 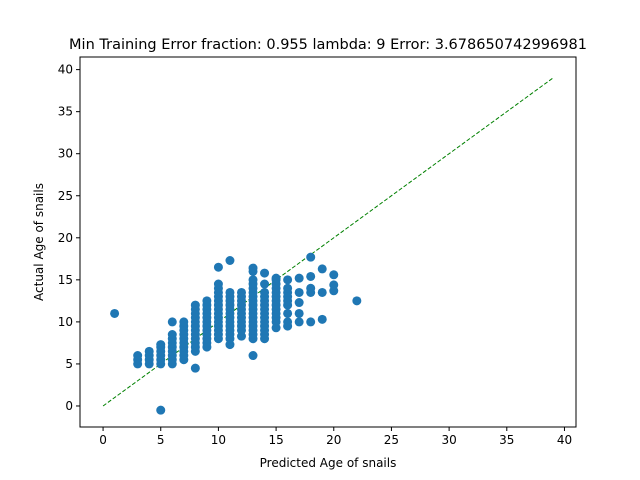 I want to click on y-axis-ticks: 0 5 10 15 20 25 30 35 40, so click(x=69, y=238).